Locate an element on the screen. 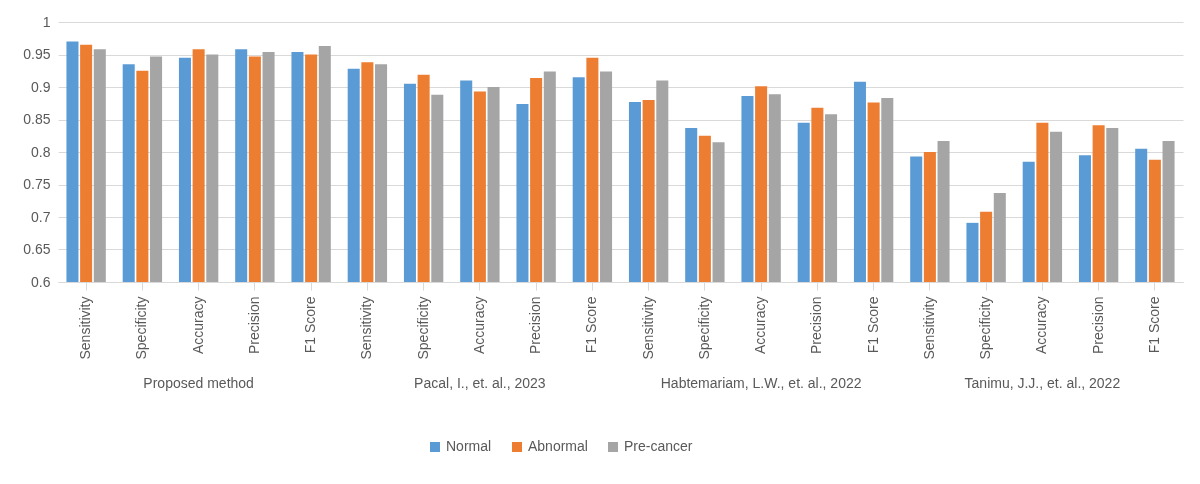 This screenshot has height=484, width=1200. y-tick-label: 0.7 is located at coordinates (41, 216).